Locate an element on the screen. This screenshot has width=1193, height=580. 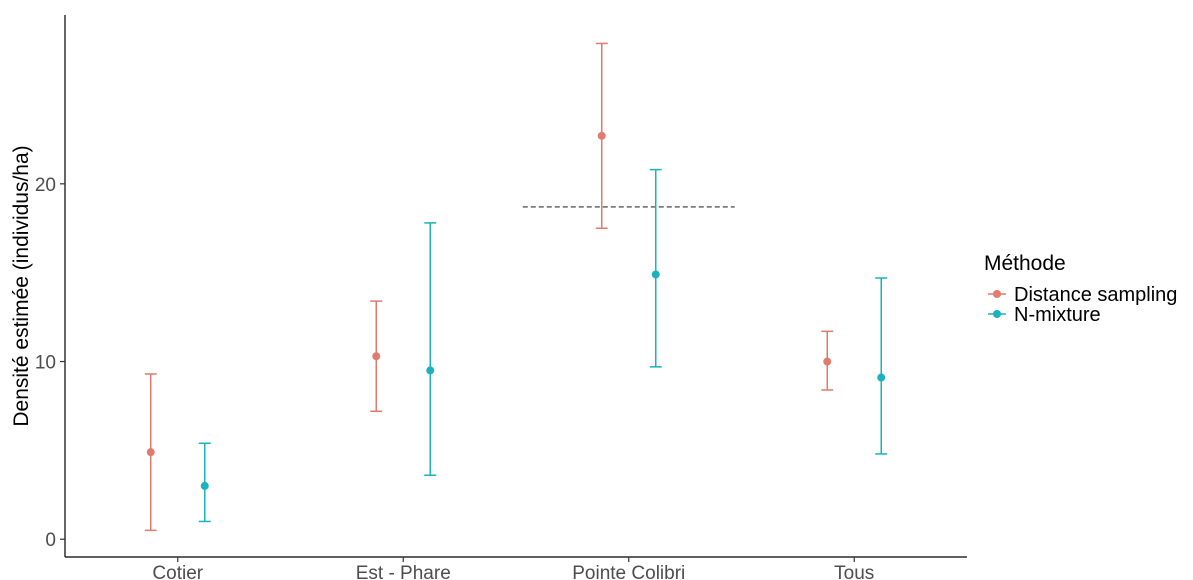
x-tick-label: Tous is located at coordinates (854, 571).